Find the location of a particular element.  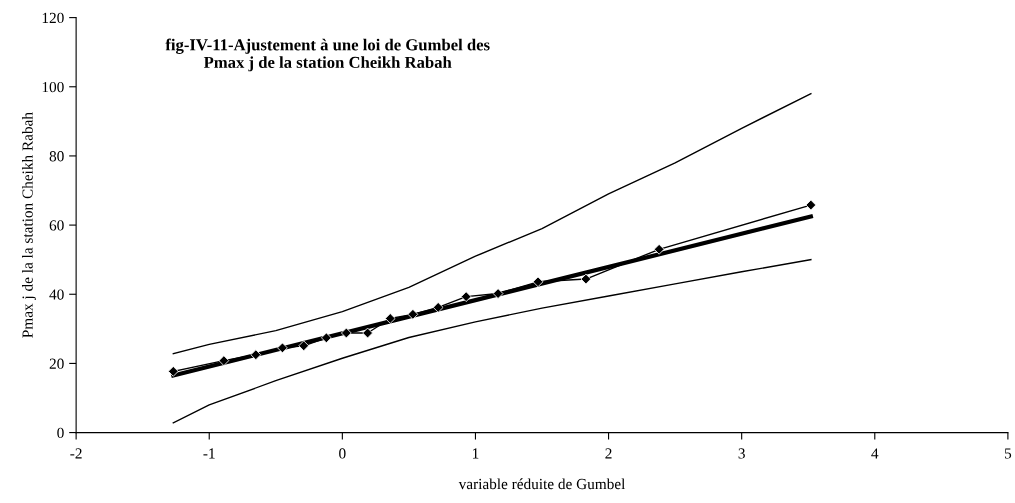

y-tick-label: 40 is located at coordinates (56, 294).